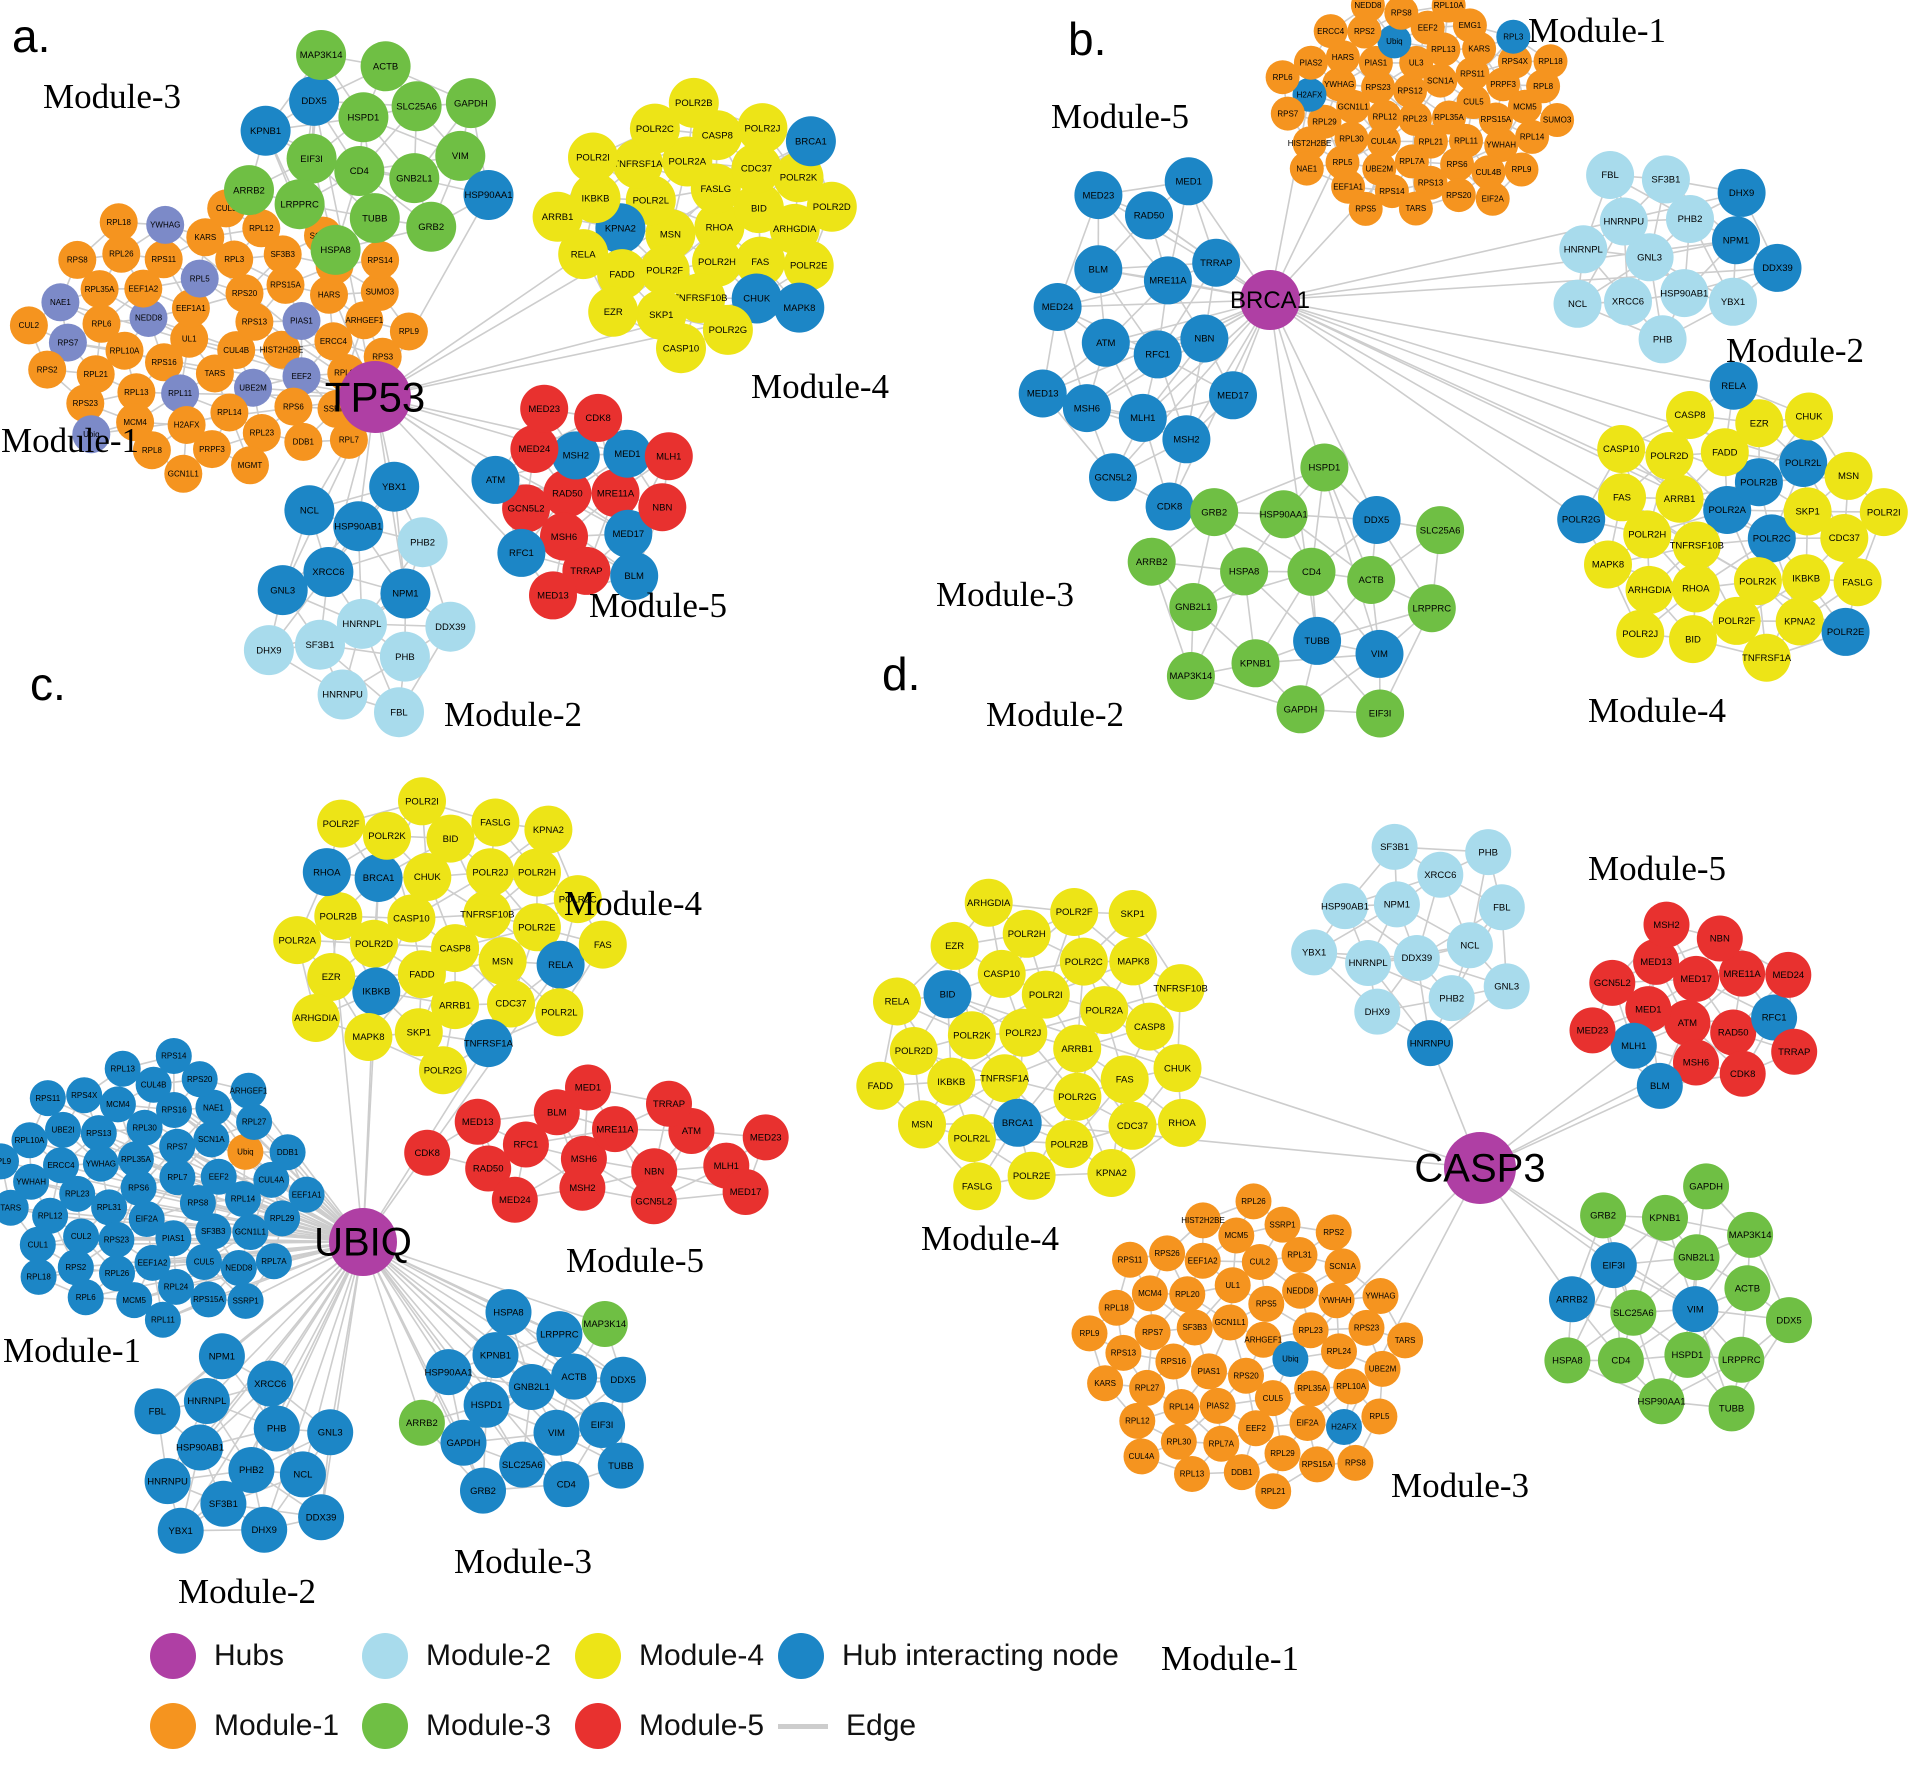 The width and height of the screenshot is (1923, 1775). I want to click on node-CHUK: CHUK, so click(1177, 1068).